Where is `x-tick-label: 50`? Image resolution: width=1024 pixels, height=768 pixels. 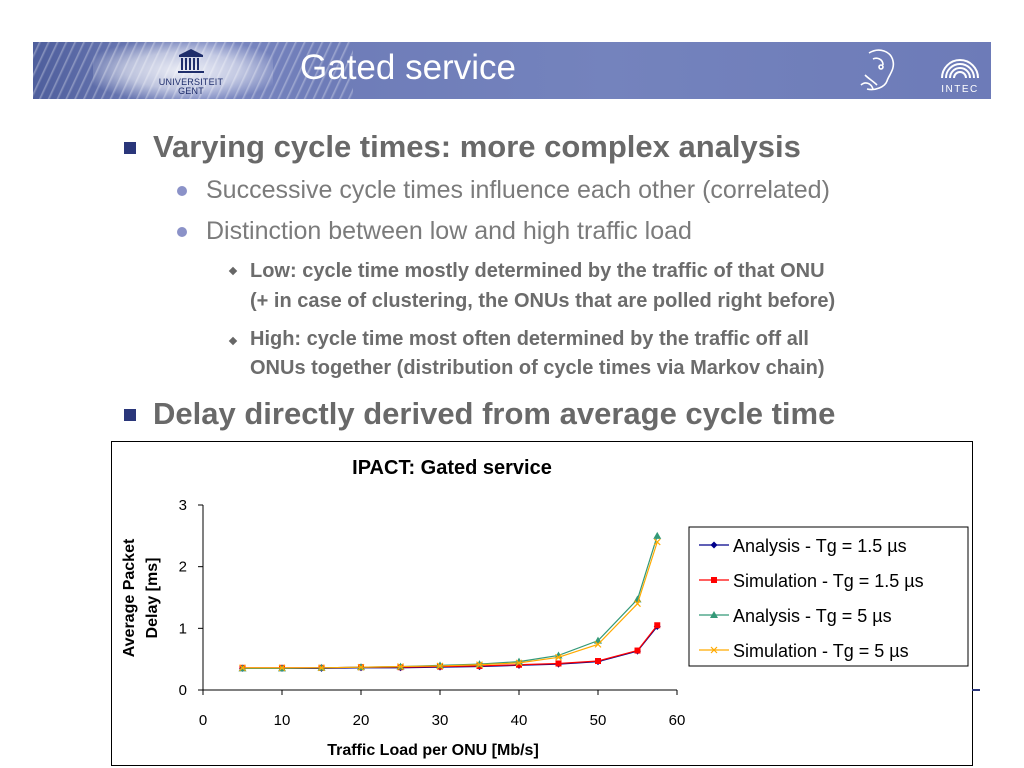 x-tick-label: 50 is located at coordinates (598, 720).